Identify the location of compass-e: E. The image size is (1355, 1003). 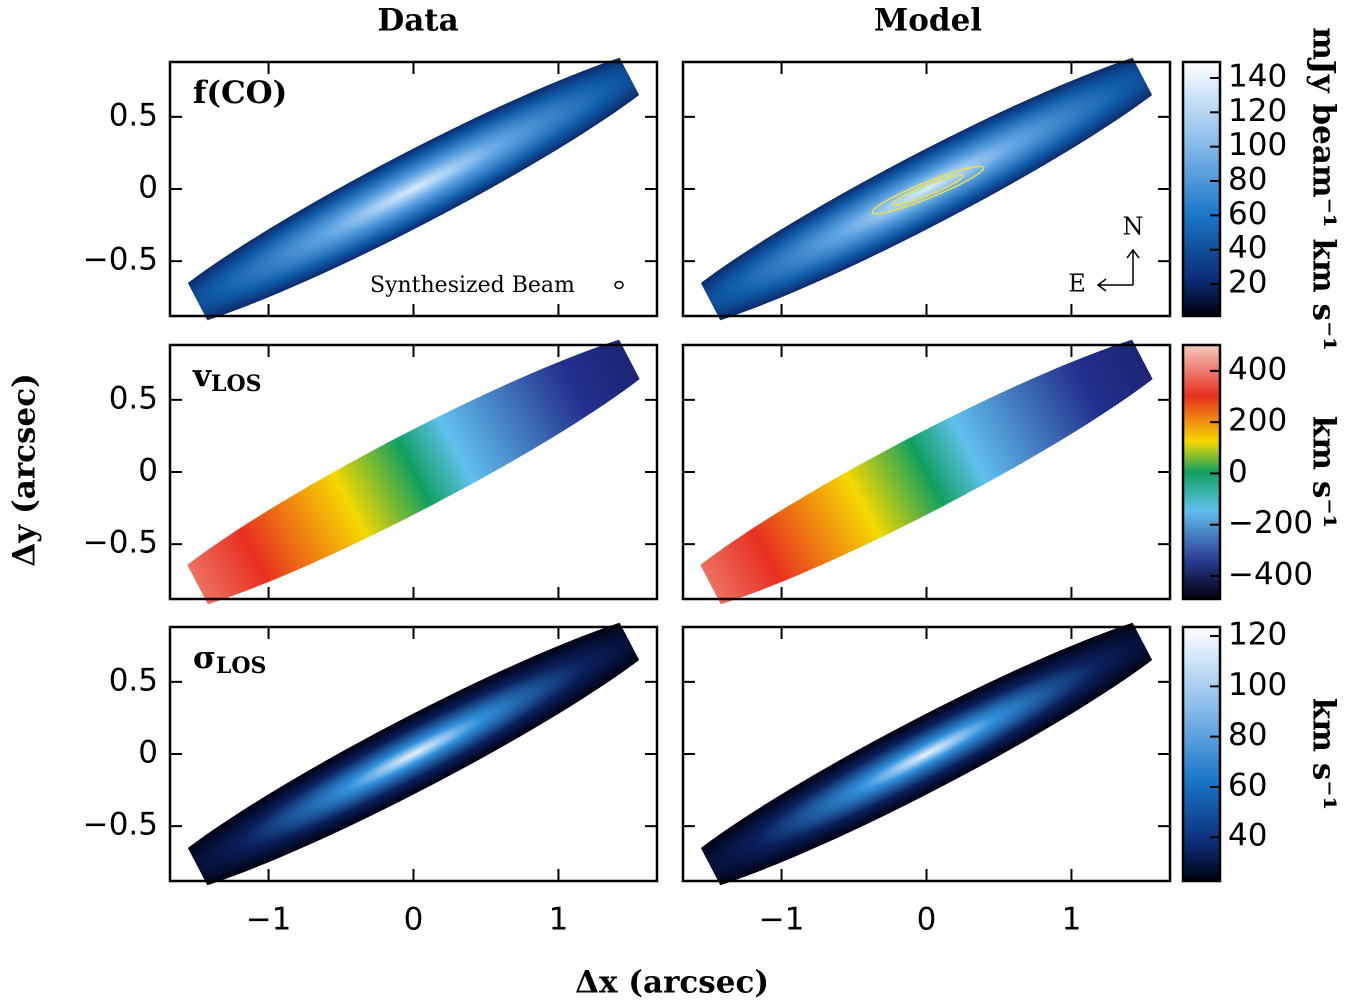
(1077, 284).